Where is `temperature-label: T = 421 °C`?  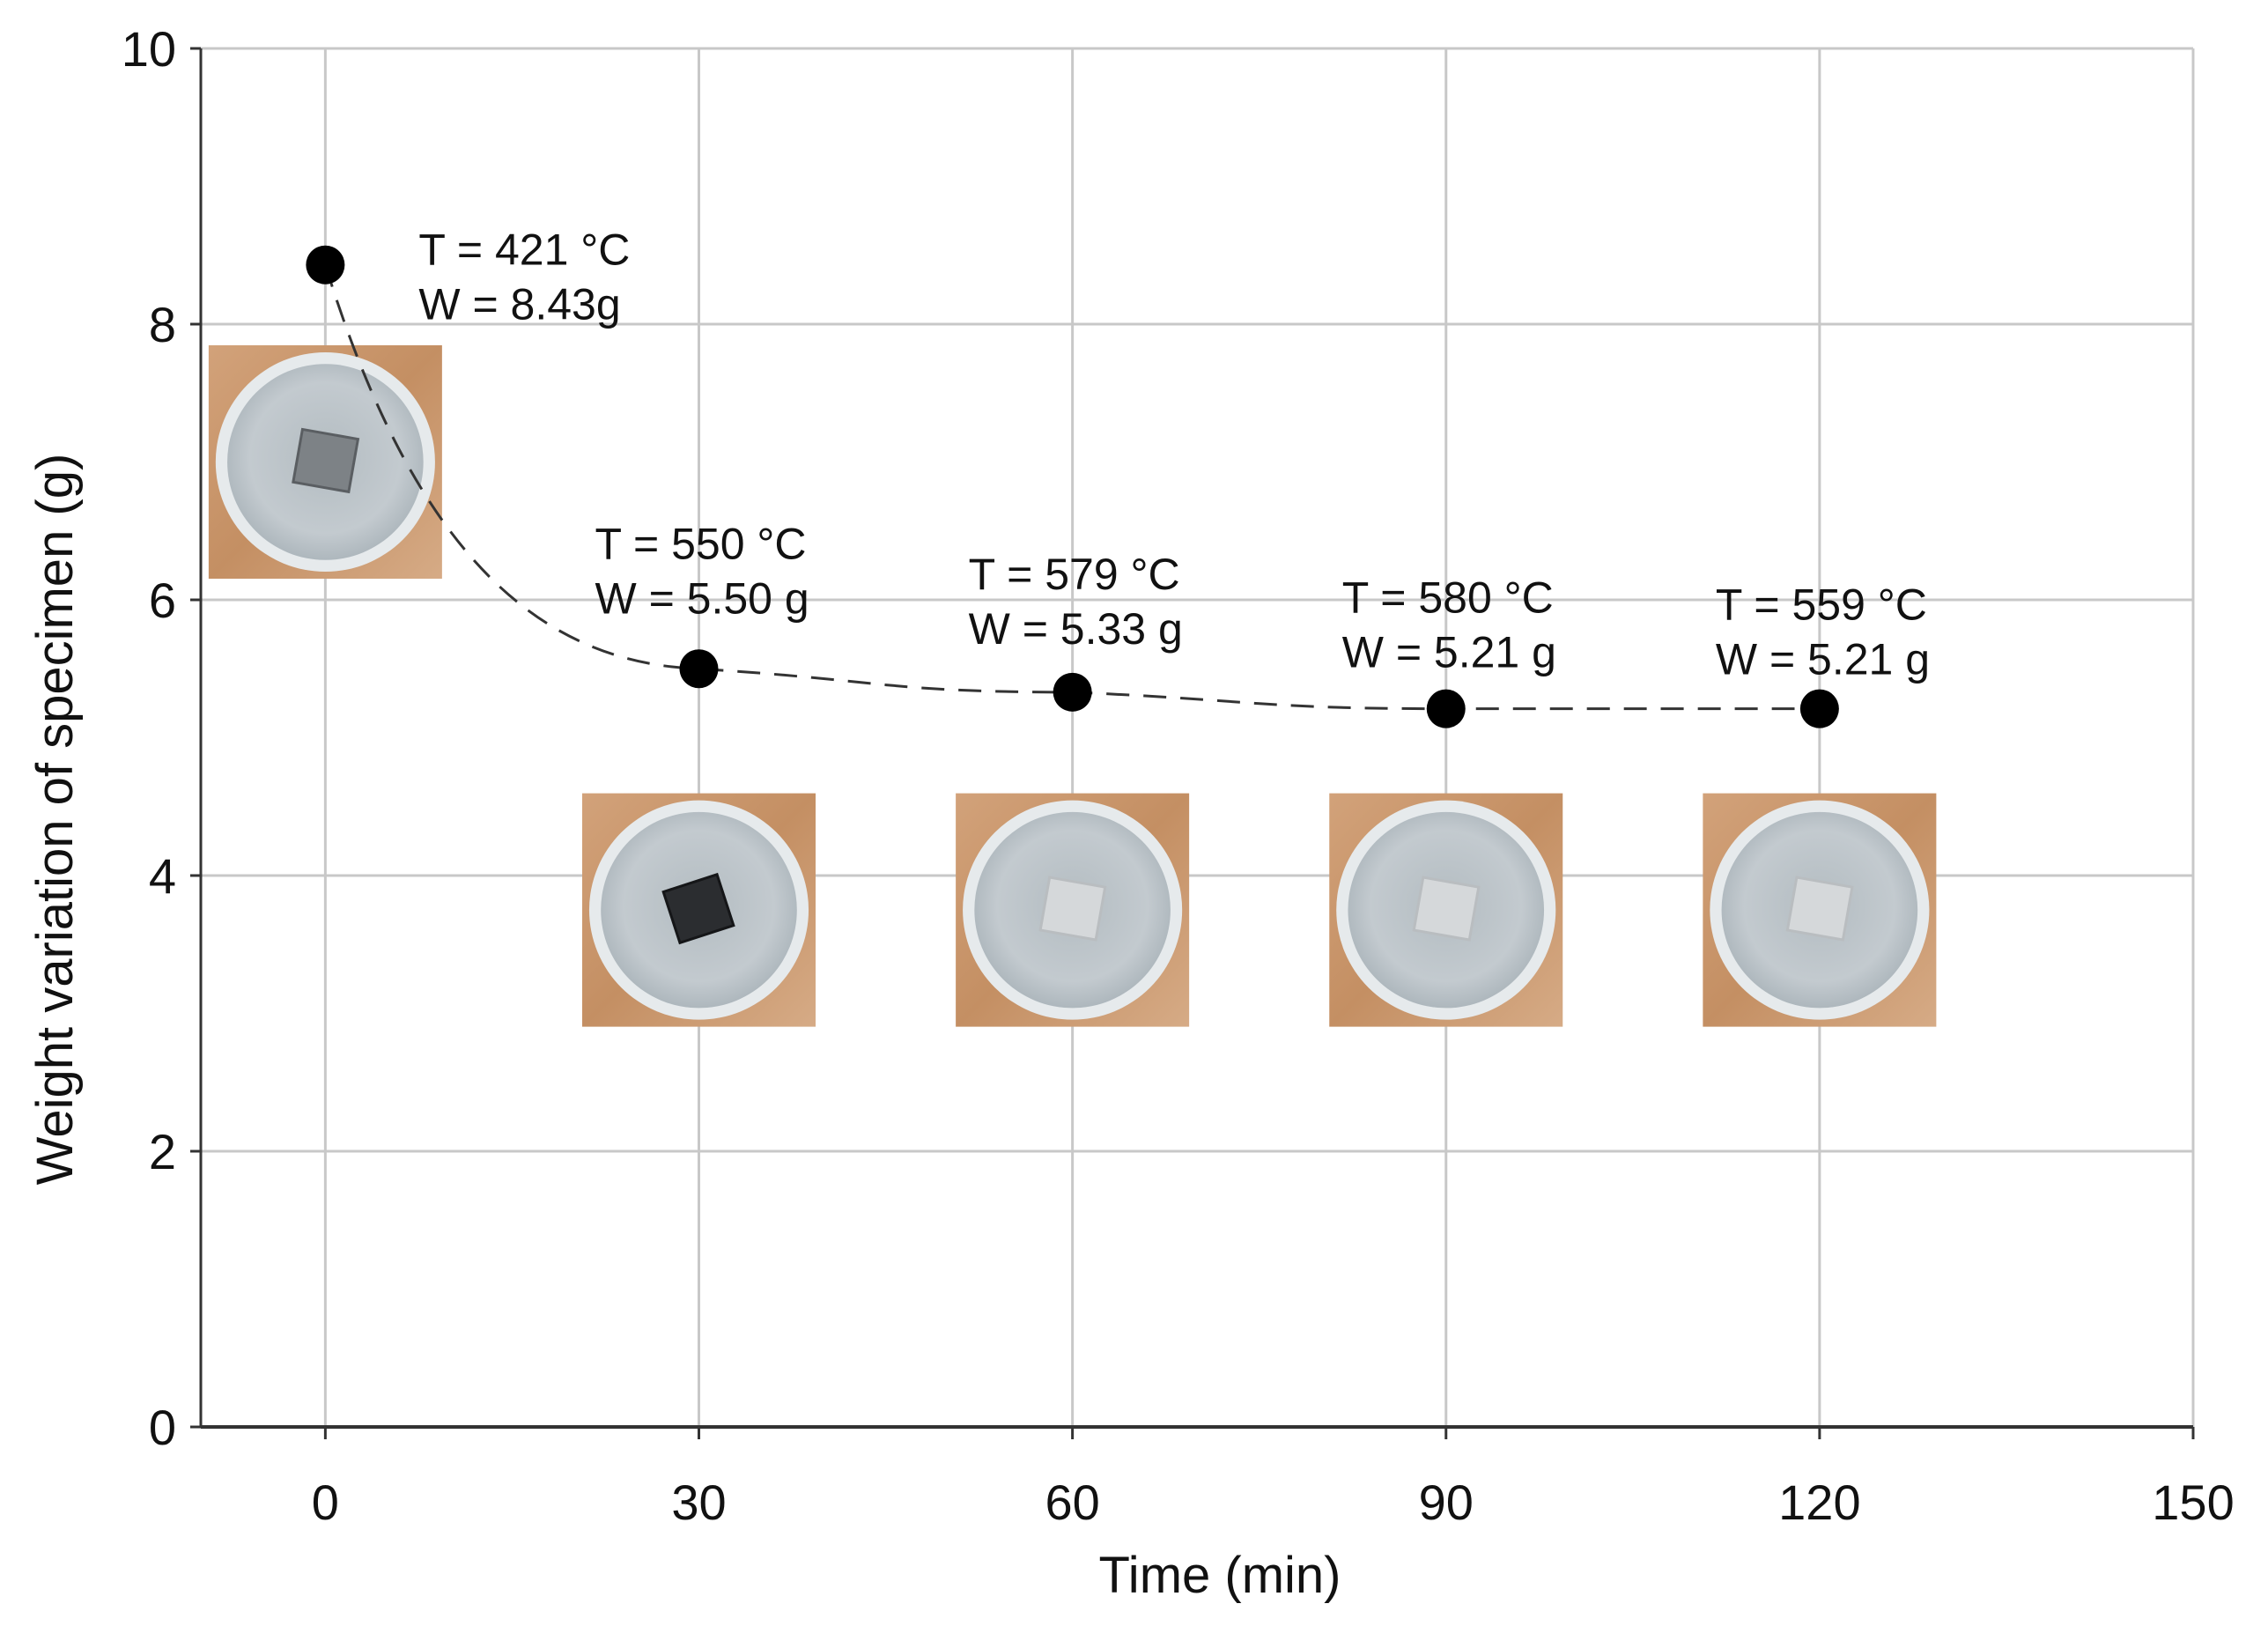
temperature-label: T = 421 °C is located at coordinates (524, 250).